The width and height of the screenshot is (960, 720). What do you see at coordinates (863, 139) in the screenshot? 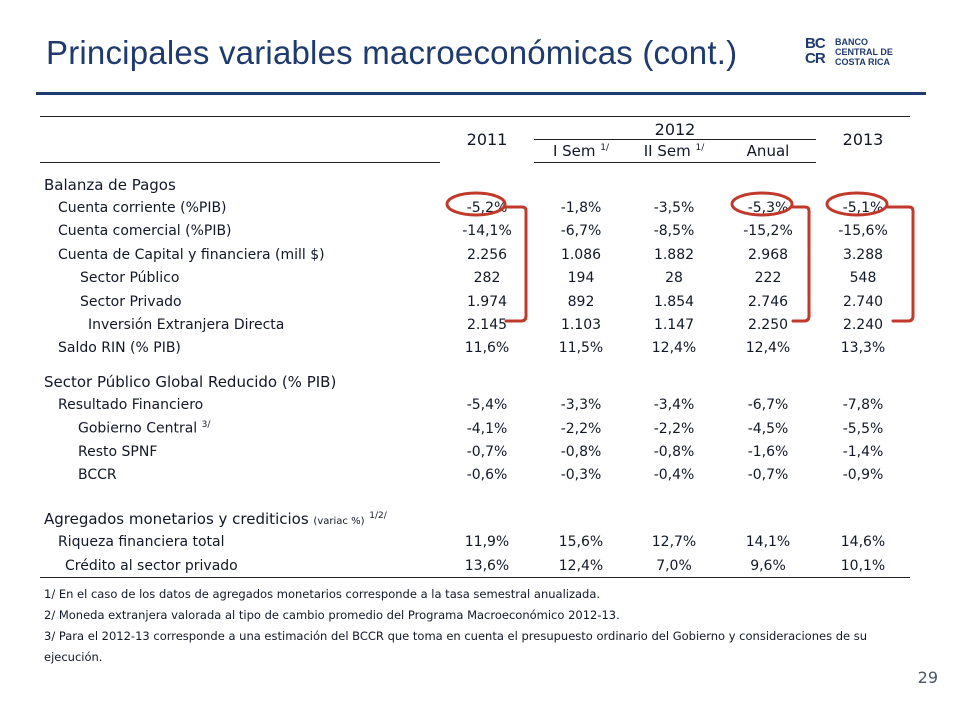
I see `header-2013: 2013` at bounding box center [863, 139].